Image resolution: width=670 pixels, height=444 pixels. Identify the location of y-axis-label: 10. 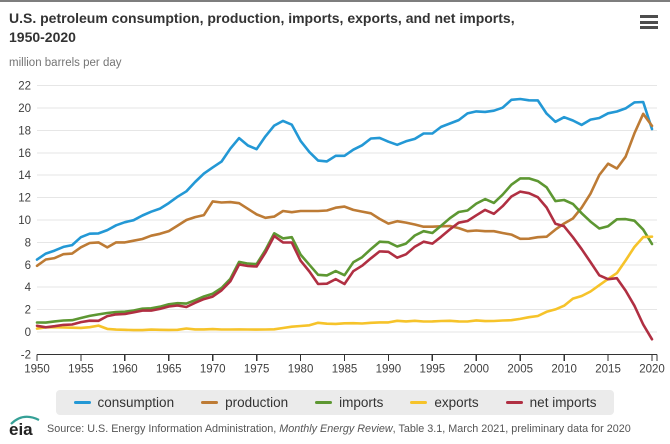
(24, 221).